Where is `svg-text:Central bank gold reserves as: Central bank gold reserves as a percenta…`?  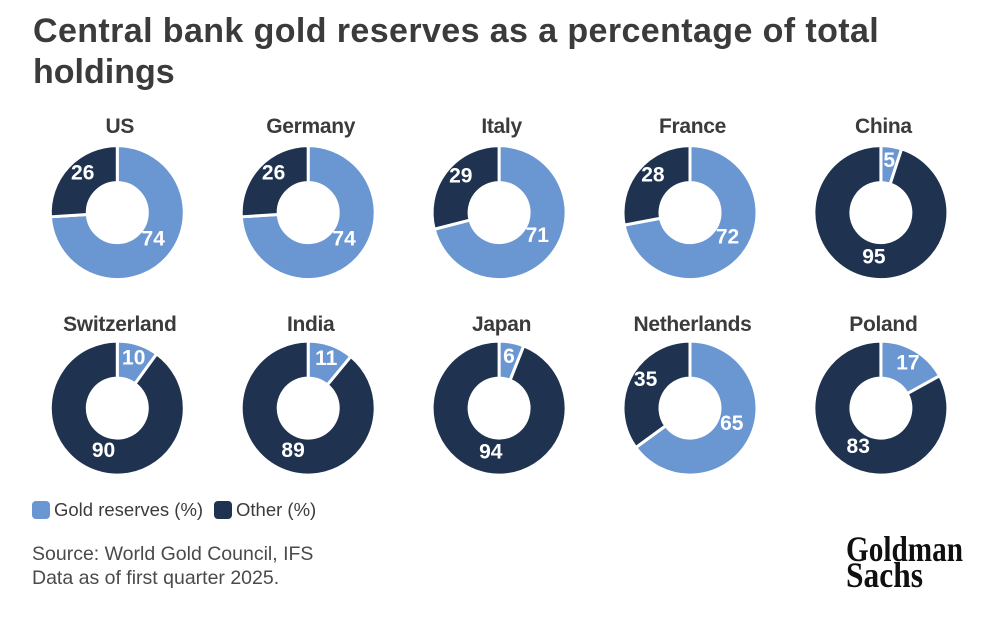
svg-text:Central bank gold reserves as: Central bank gold reserves as a percenta… is located at coordinates (456, 31).